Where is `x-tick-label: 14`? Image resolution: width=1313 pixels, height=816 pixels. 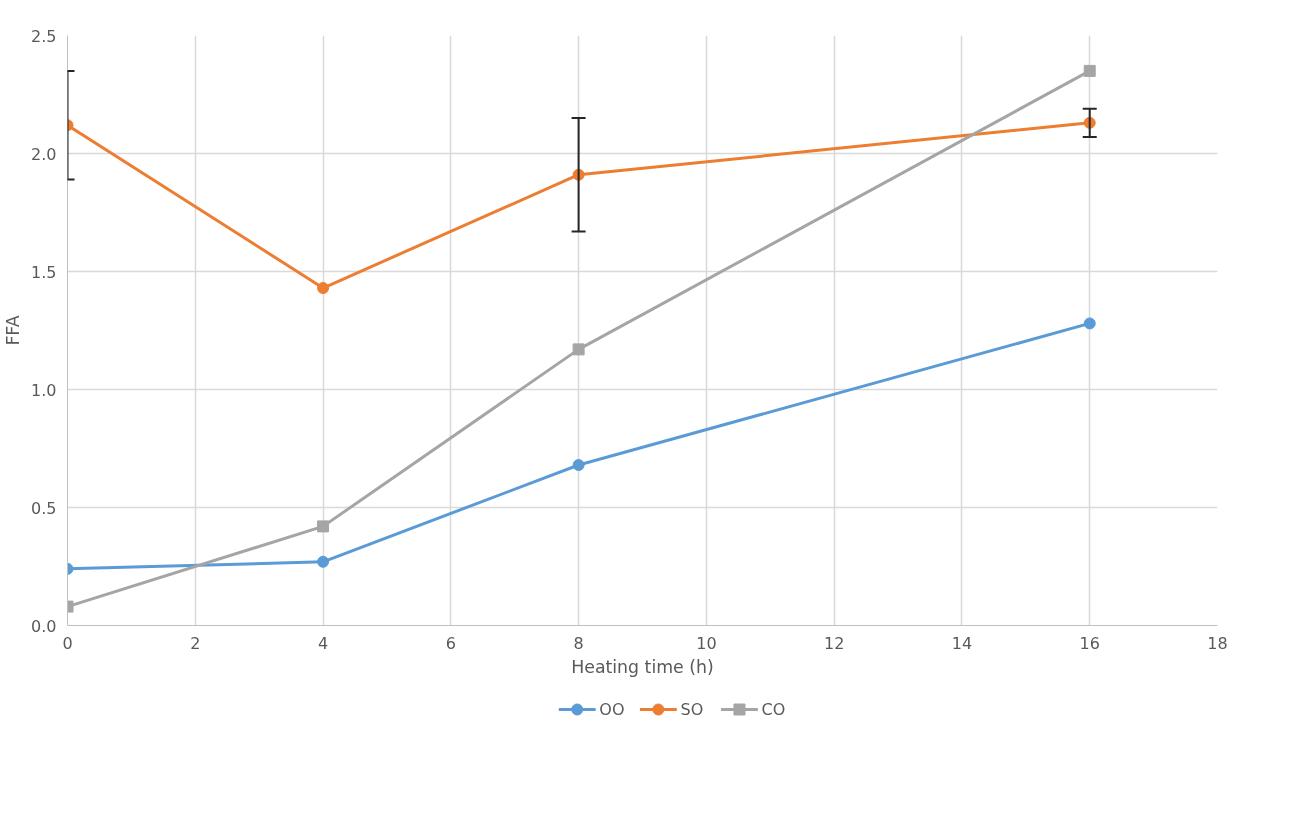 x-tick-label: 14 is located at coordinates (962, 643).